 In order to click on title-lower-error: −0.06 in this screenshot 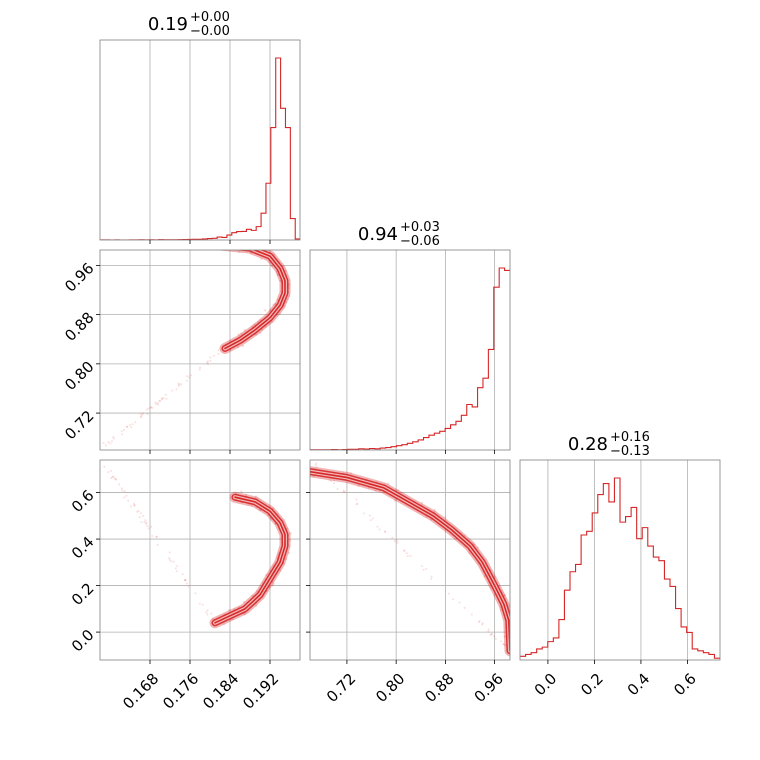, I will do `click(420, 241)`.